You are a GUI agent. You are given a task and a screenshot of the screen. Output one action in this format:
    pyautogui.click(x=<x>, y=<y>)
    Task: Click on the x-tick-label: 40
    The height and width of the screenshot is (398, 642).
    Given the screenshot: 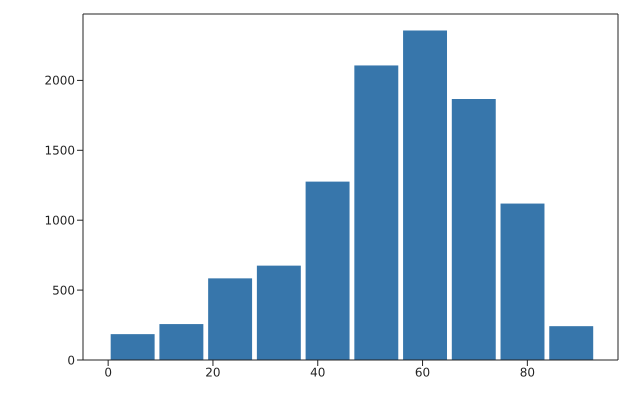 What is the action you would take?
    pyautogui.click(x=318, y=373)
    